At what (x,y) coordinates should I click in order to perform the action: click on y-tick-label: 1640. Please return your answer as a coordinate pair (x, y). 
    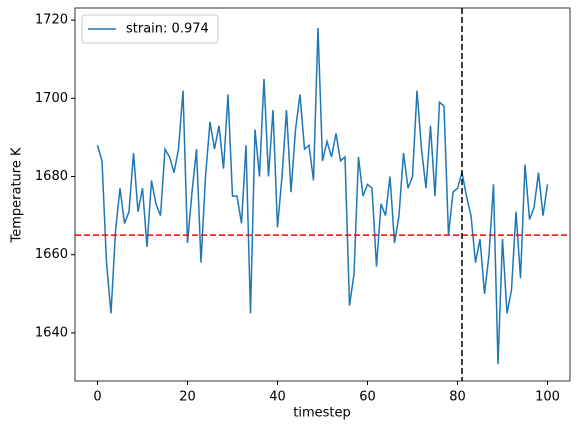
    Looking at the image, I should click on (51, 332).